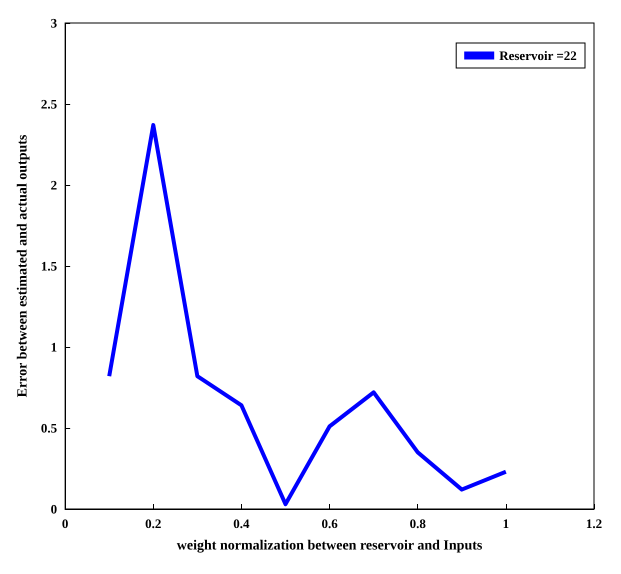 The image size is (621, 574). What do you see at coordinates (329, 523) in the screenshot?
I see `x-tick-label: 0.6` at bounding box center [329, 523].